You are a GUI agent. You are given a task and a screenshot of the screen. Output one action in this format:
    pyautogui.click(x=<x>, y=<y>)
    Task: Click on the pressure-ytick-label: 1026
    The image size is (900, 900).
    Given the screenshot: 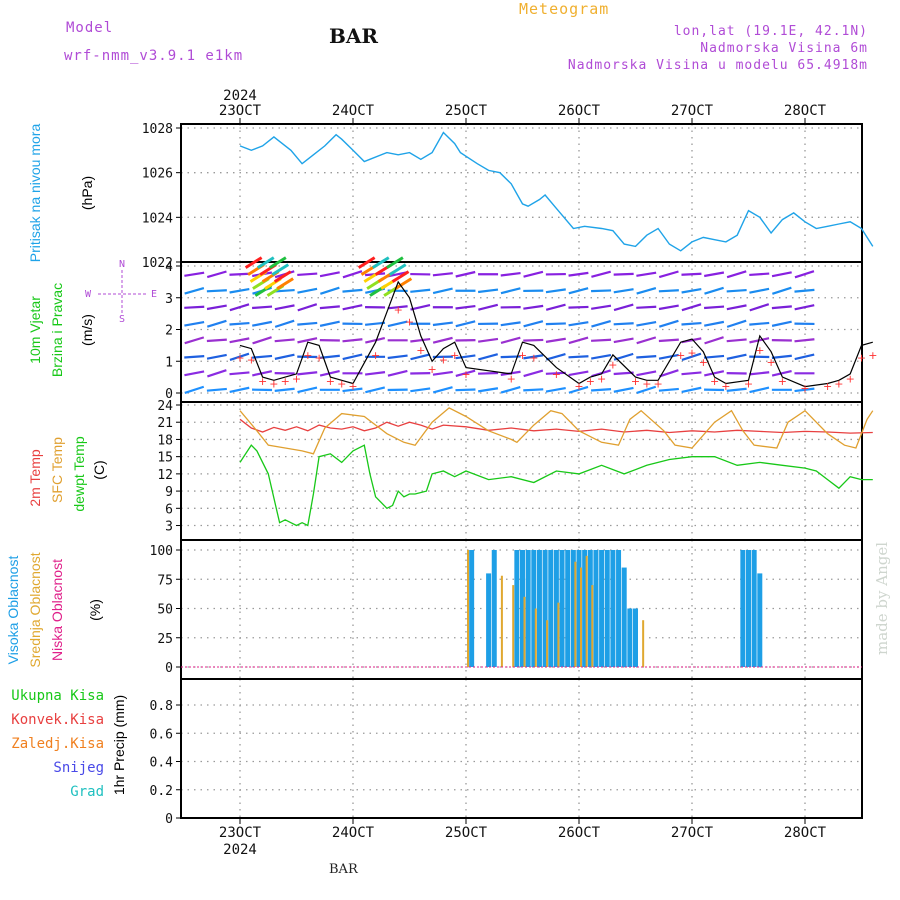 What is the action you would take?
    pyautogui.click(x=157, y=174)
    